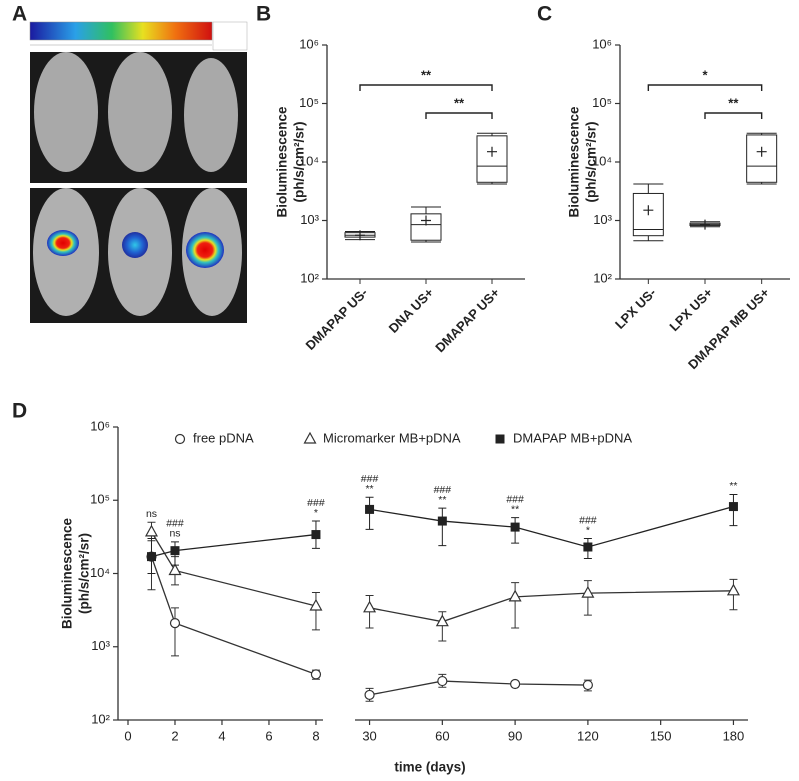 The width and height of the screenshot is (799, 781). I want to click on x-tick-label: 6, so click(268, 735).